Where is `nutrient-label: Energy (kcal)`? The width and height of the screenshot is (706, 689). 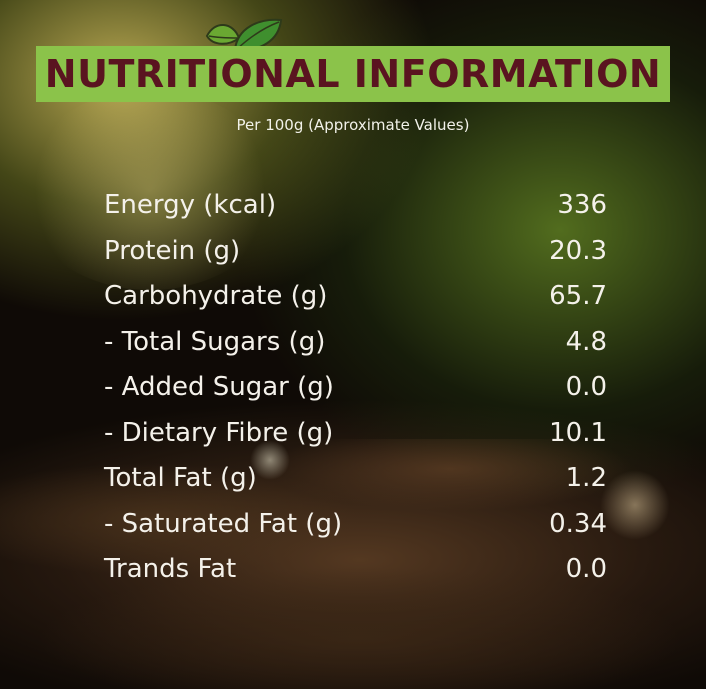 nutrient-label: Energy (kcal) is located at coordinates (190, 205).